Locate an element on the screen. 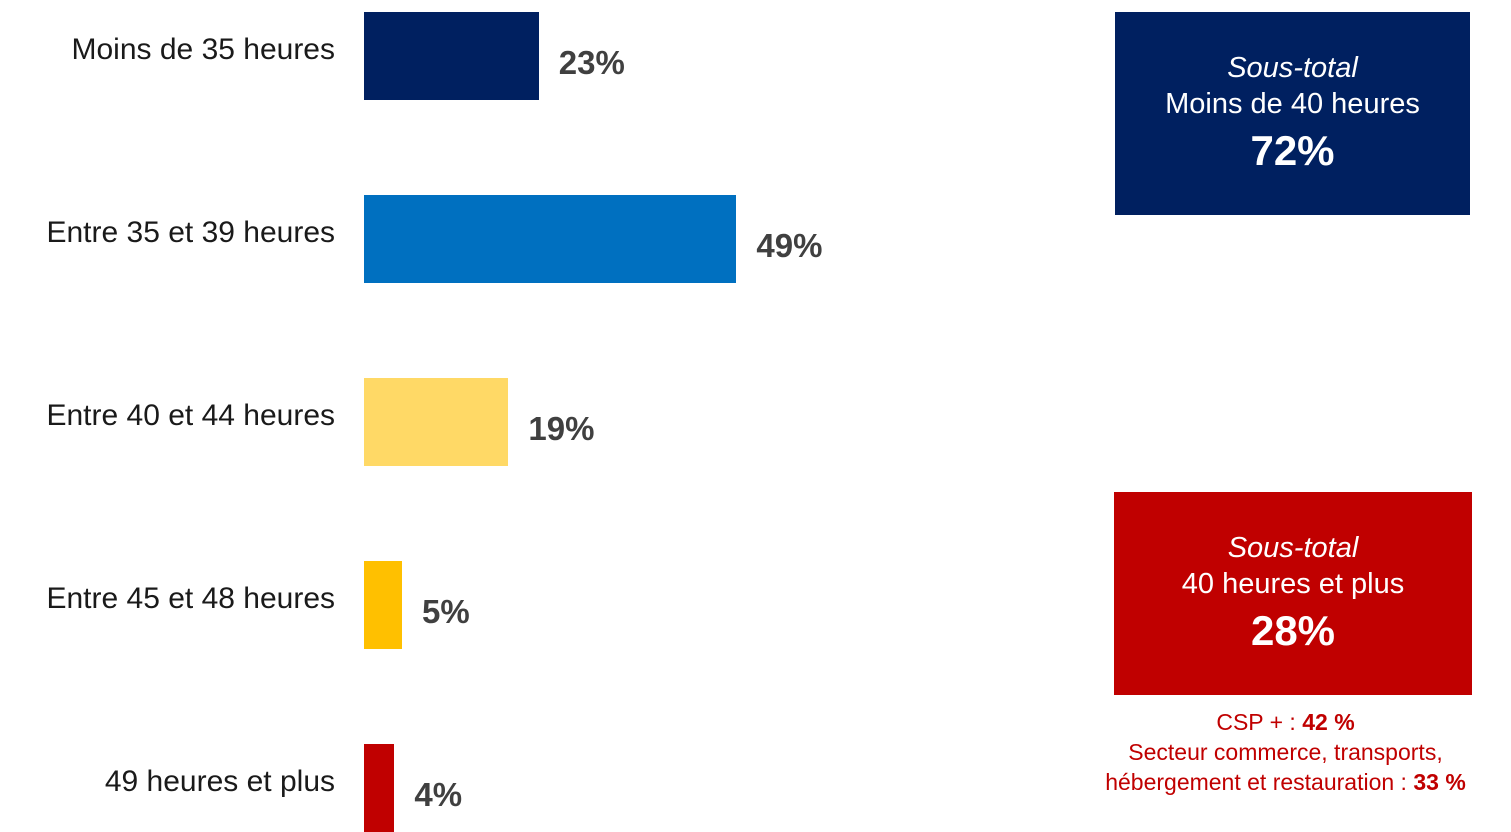 The width and height of the screenshot is (1511, 832). category-label: Entre 40 et 44 heures is located at coordinates (190, 415).